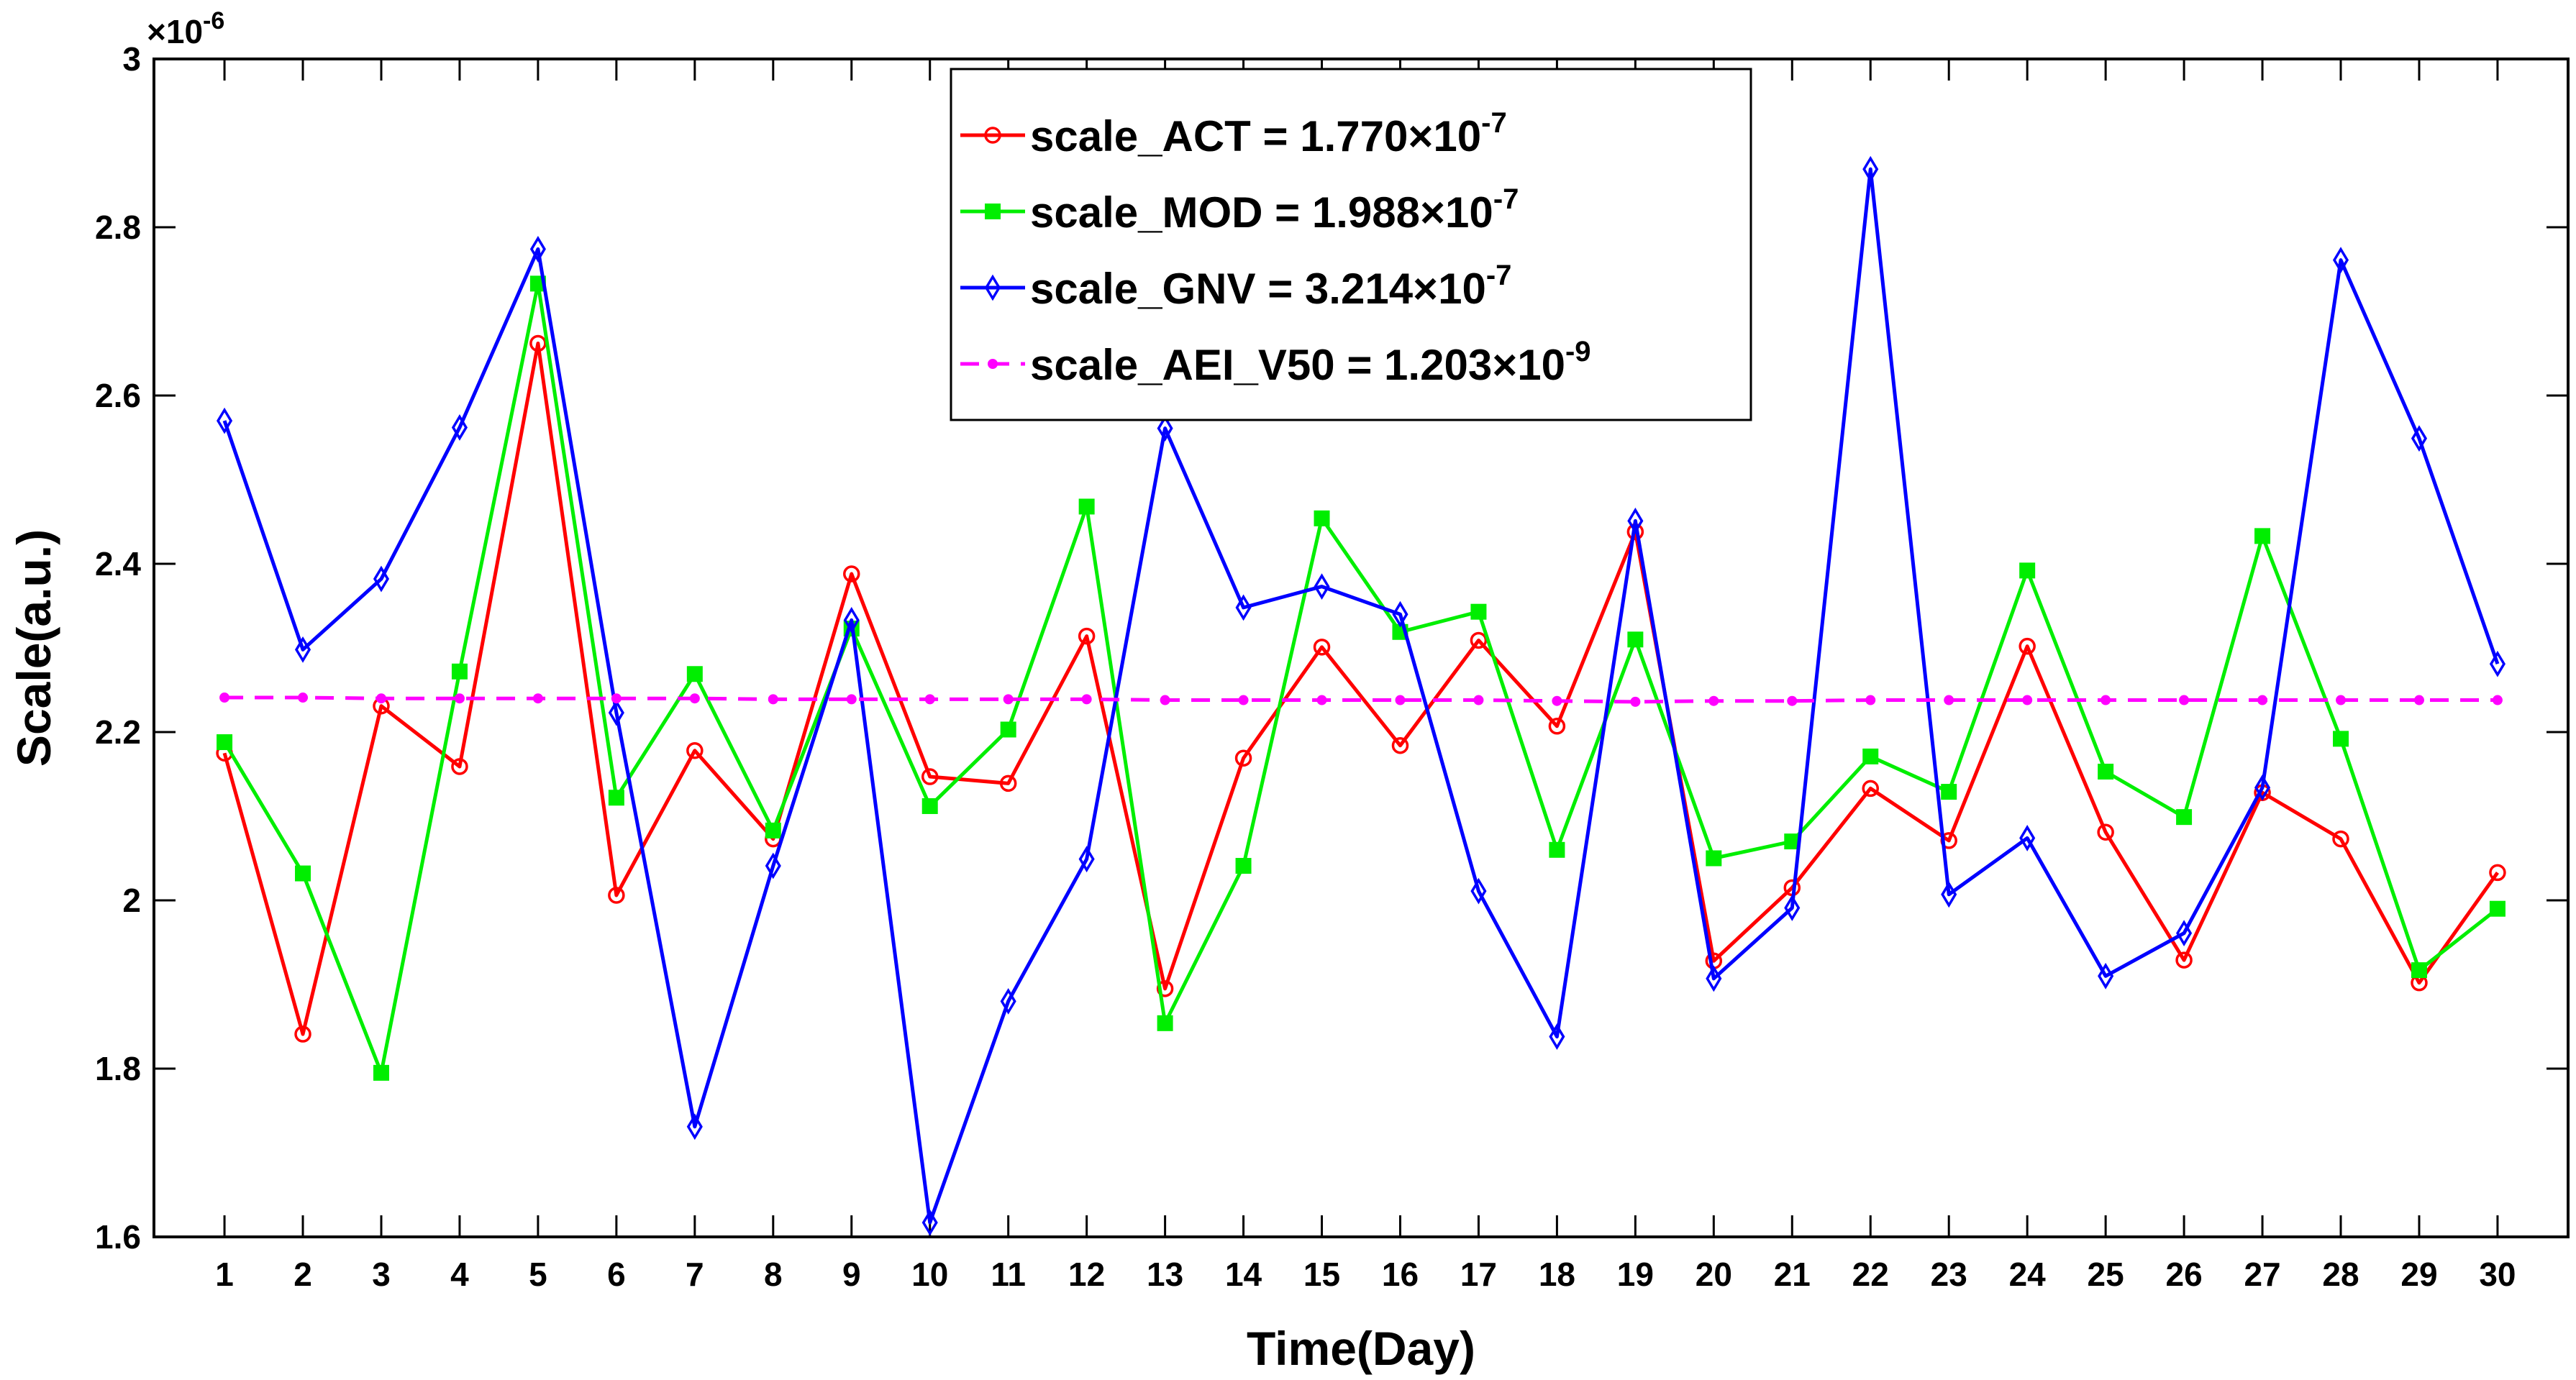 The image size is (2576, 1380). What do you see at coordinates (773, 1274) in the screenshot?
I see `x-tick-label: 8` at bounding box center [773, 1274].